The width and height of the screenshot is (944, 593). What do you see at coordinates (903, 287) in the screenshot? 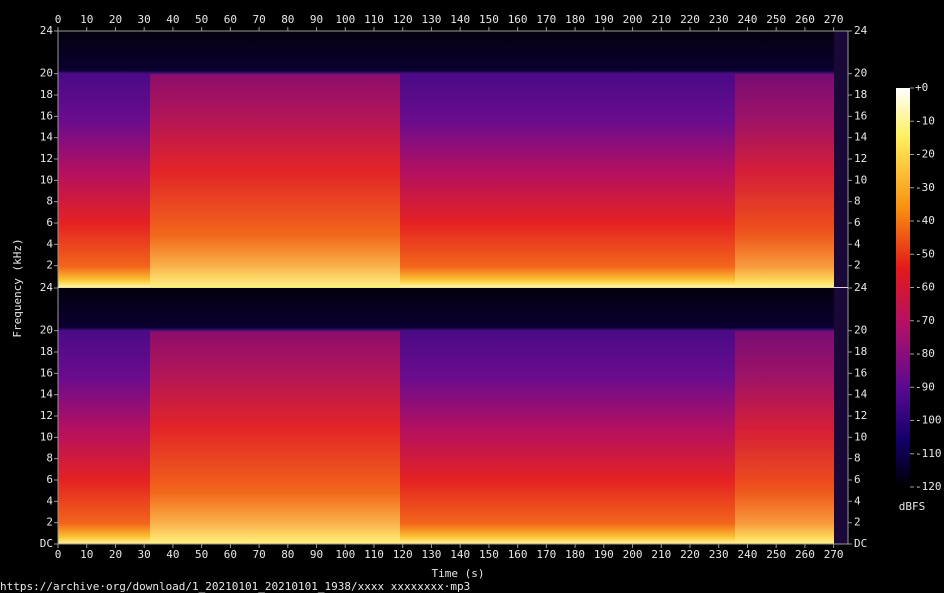
I see `colorbar` at bounding box center [903, 287].